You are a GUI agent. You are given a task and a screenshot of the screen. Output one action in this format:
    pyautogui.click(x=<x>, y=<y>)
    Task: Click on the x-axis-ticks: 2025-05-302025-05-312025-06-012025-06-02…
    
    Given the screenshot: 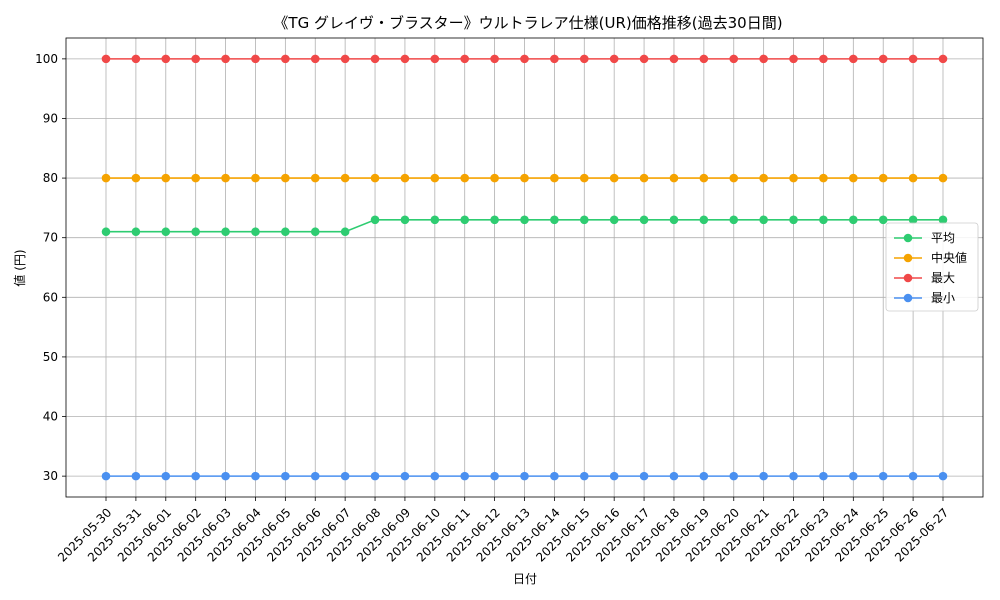 What is the action you would take?
    pyautogui.click(x=503, y=531)
    